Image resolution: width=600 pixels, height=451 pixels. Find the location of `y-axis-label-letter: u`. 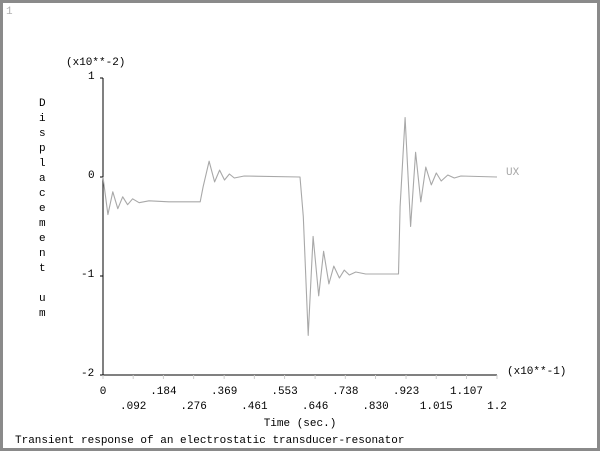

y-axis-label-letter: u is located at coordinates (42, 299).